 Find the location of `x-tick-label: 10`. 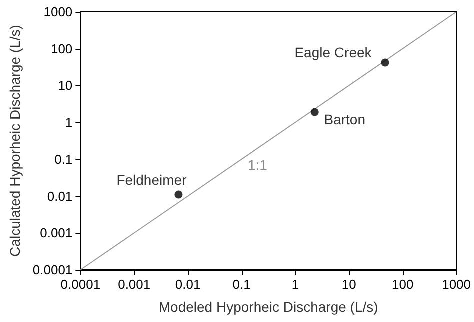

x-tick-label: 10 is located at coordinates (349, 284).